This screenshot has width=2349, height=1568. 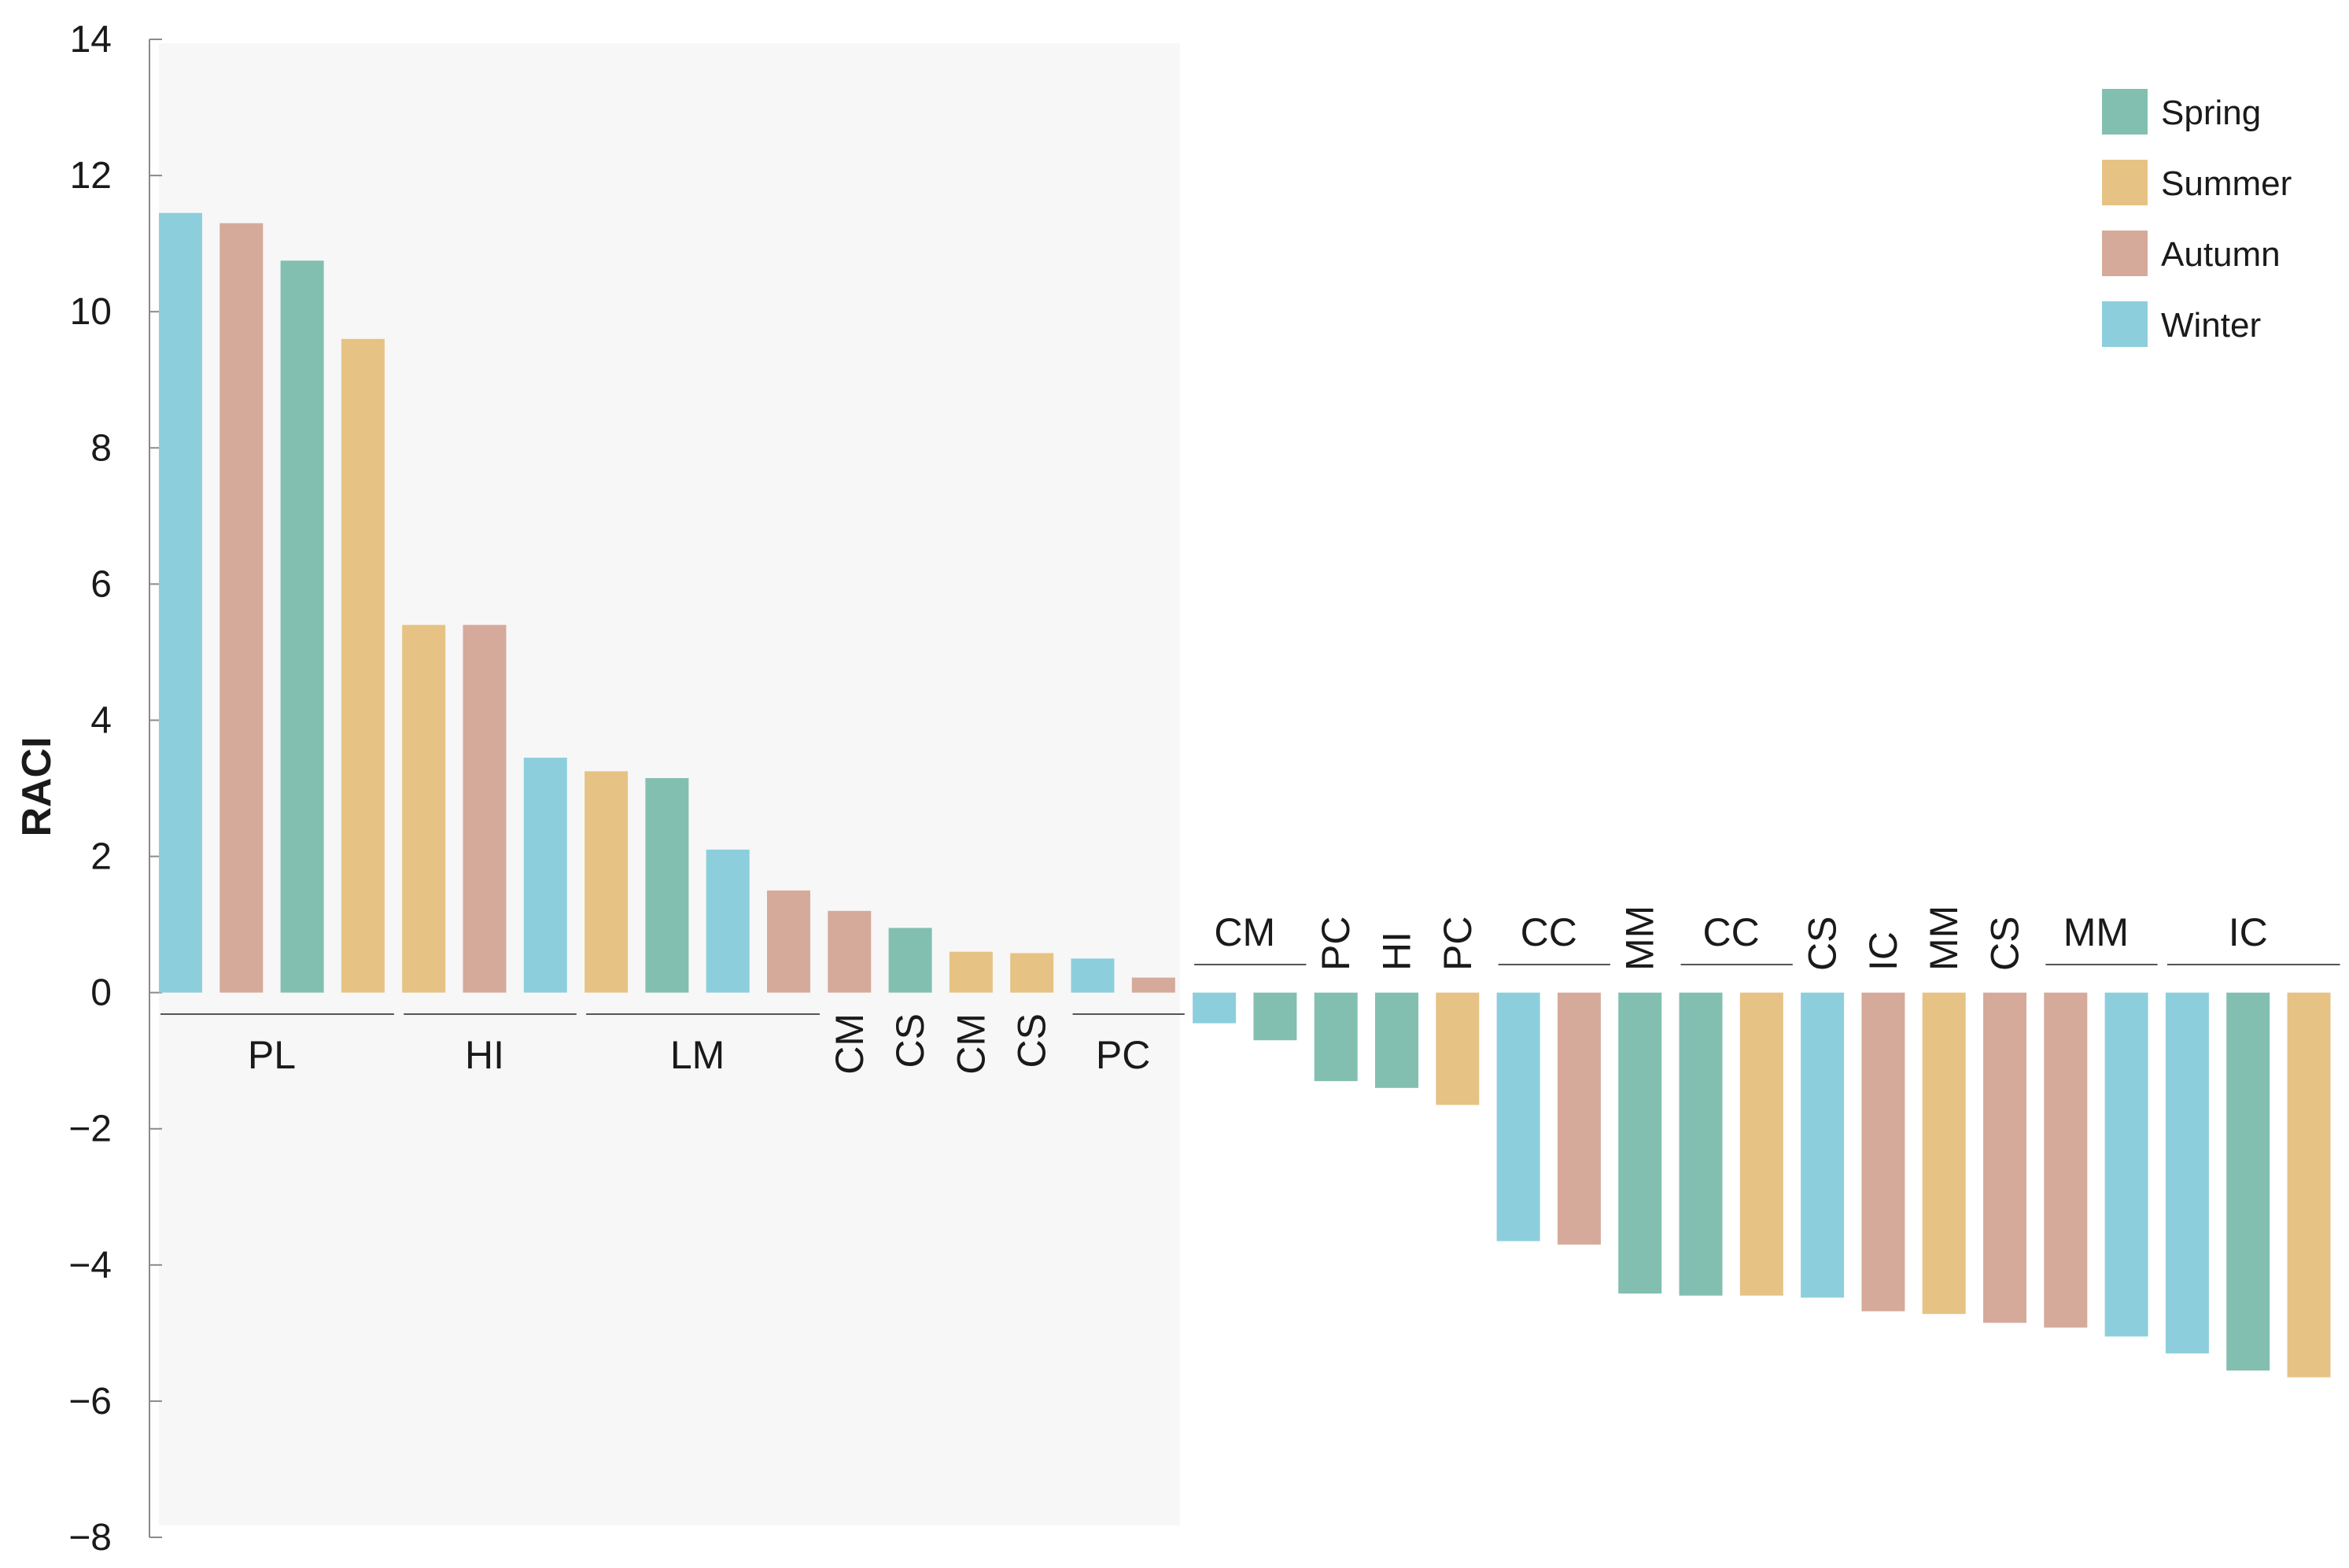 What do you see at coordinates (2221, 254) in the screenshot?
I see `legend-label-autumn: Autumn` at bounding box center [2221, 254].